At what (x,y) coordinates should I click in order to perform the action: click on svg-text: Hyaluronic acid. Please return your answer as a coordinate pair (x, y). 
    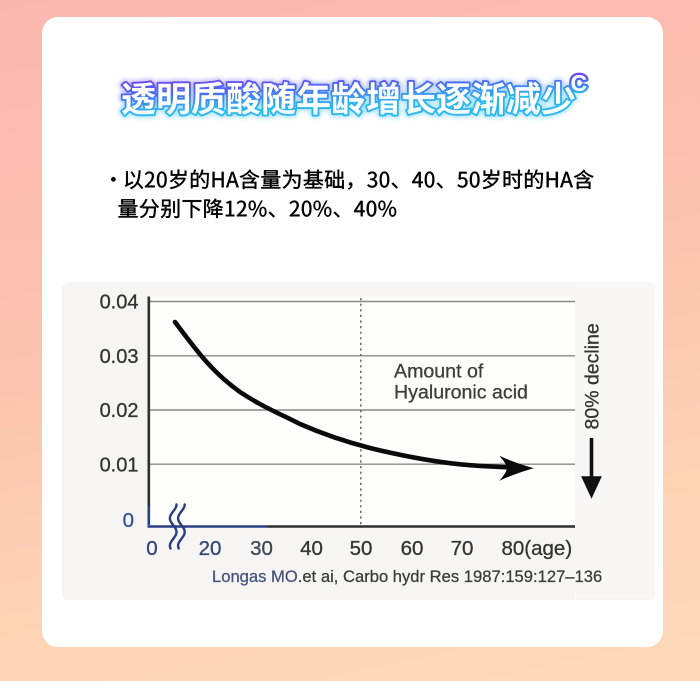
    Looking at the image, I should click on (461, 393).